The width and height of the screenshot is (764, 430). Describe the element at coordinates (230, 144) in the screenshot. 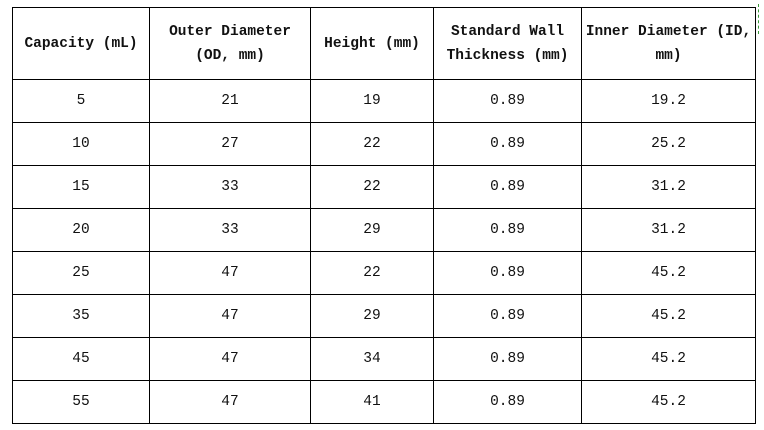

I see `table-cell: 27` at that location.